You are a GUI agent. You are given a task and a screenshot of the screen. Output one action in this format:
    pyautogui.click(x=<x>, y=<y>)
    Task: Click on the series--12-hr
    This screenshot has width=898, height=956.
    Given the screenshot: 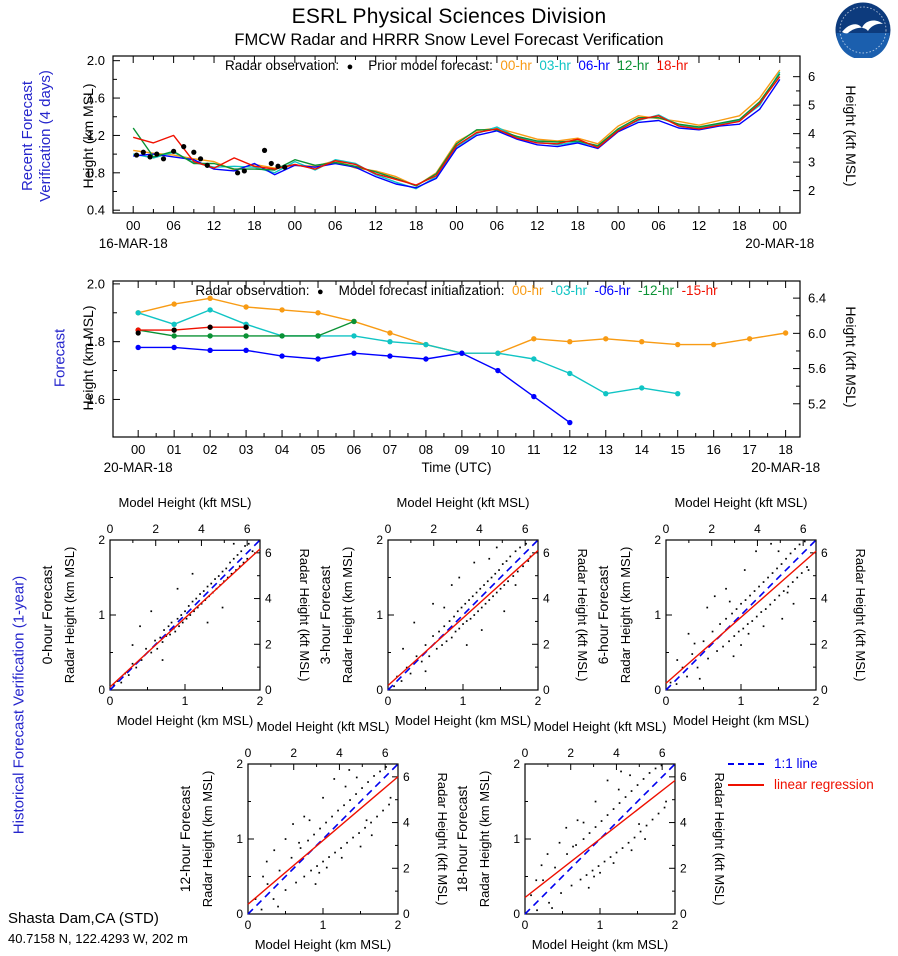 What is the action you would take?
    pyautogui.click(x=246, y=328)
    